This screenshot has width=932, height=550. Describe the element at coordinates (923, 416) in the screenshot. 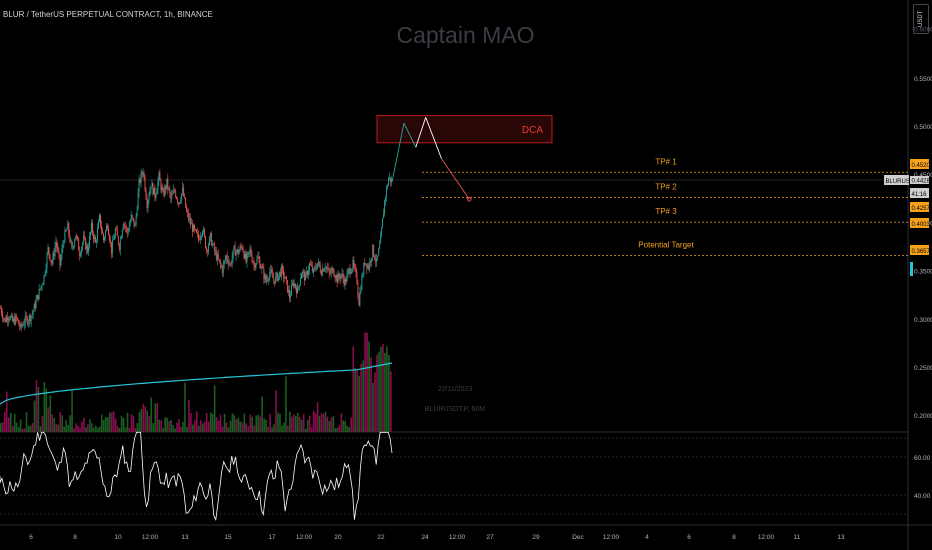

I see `price-tick: 0.2000` at that location.